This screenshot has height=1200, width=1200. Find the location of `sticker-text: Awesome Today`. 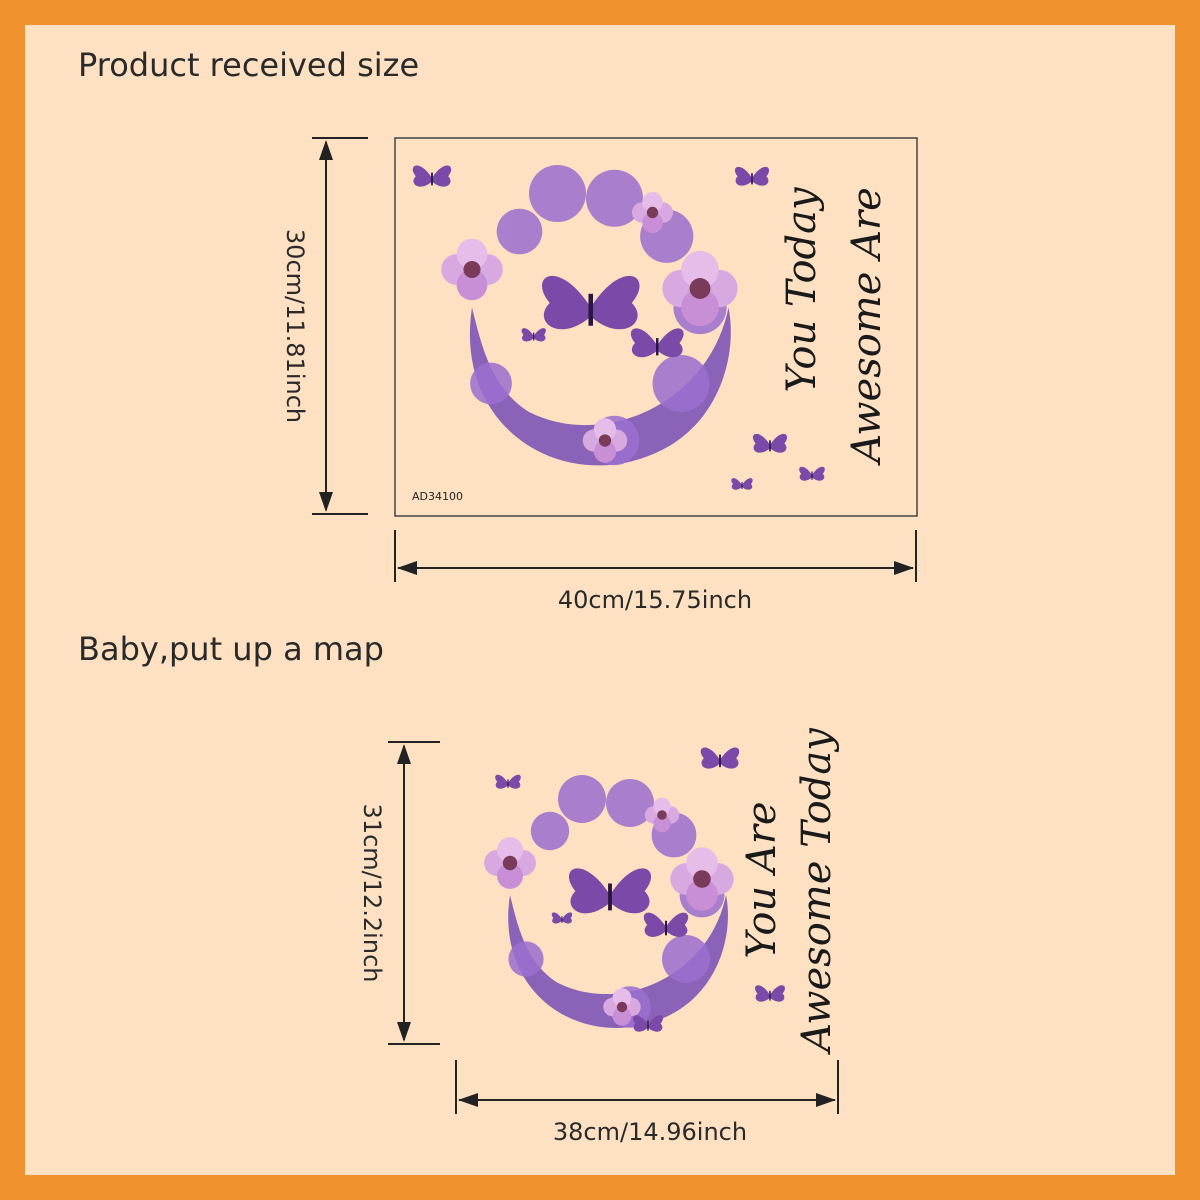

sticker-text: Awesome Today is located at coordinates (817, 891).